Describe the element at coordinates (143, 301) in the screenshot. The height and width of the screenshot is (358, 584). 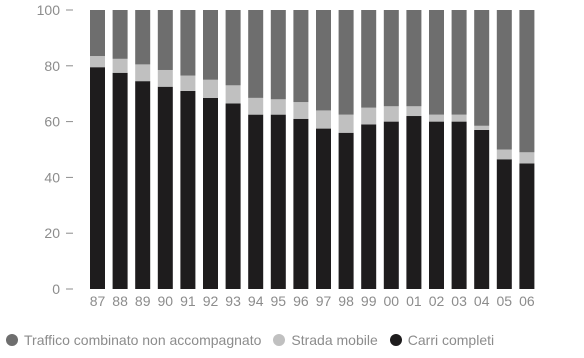
I see `x-tick-label: 89` at that location.